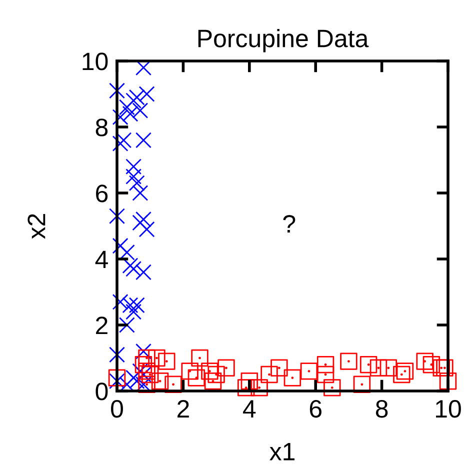 The width and height of the screenshot is (470, 474). What do you see at coordinates (289, 223) in the screenshot?
I see `annotation: ?` at bounding box center [289, 223].